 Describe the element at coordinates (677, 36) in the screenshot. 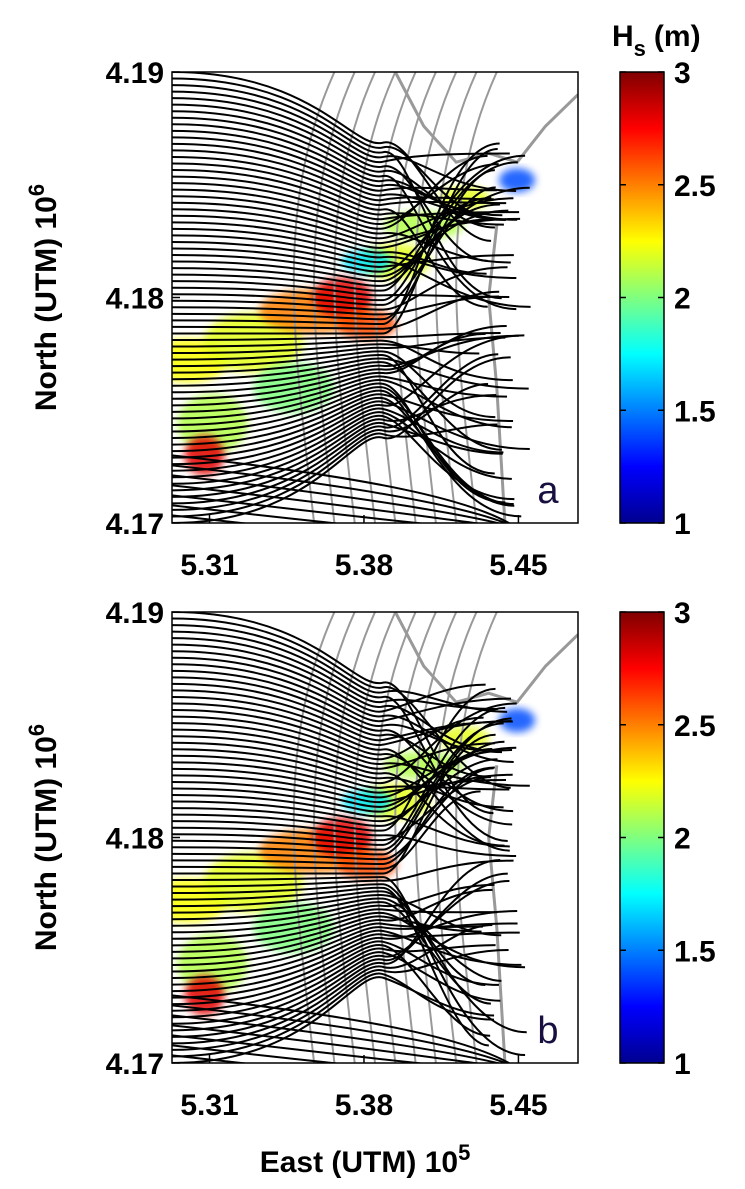

I see `colorbar-title-unit: (m)` at that location.